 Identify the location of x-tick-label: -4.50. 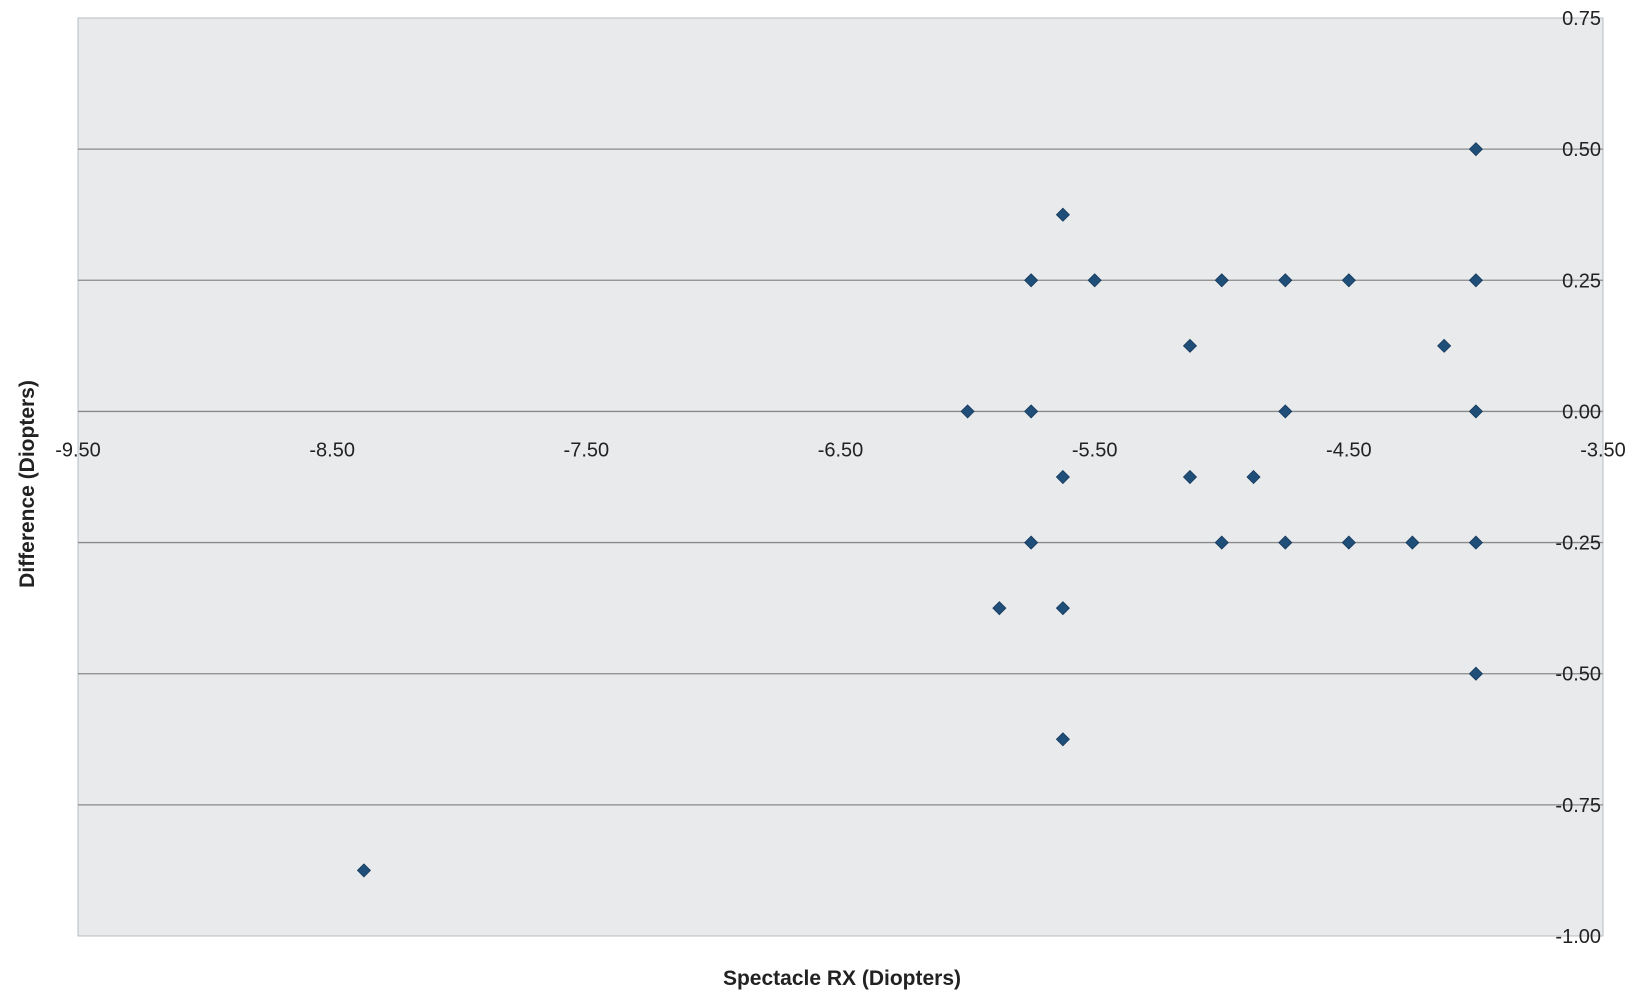
(1349, 450).